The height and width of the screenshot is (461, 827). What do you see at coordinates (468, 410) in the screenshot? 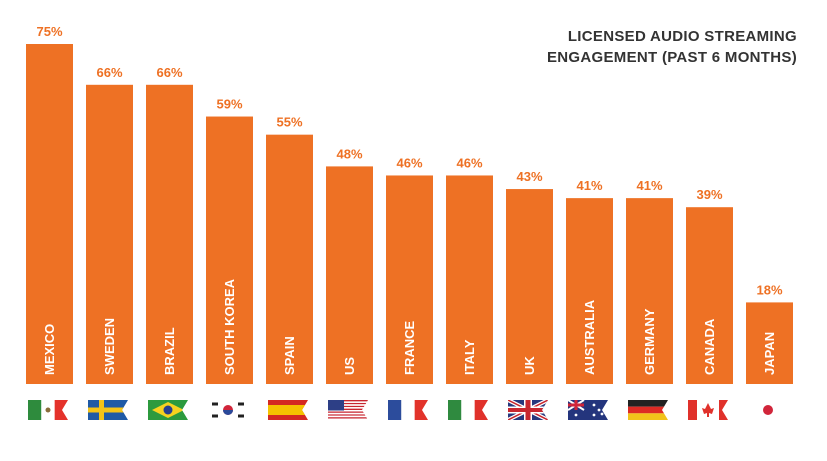
I see `italy-flag-icon` at bounding box center [468, 410].